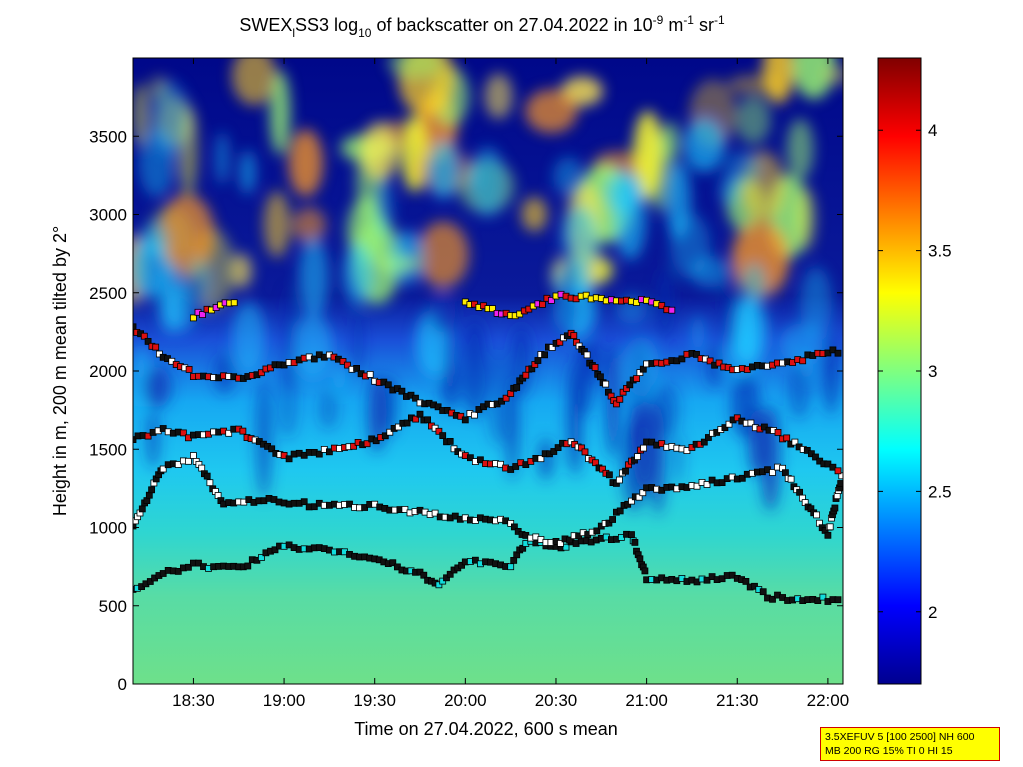  What do you see at coordinates (465, 700) in the screenshot?
I see `x-tick-label: 20:00` at bounding box center [465, 700].